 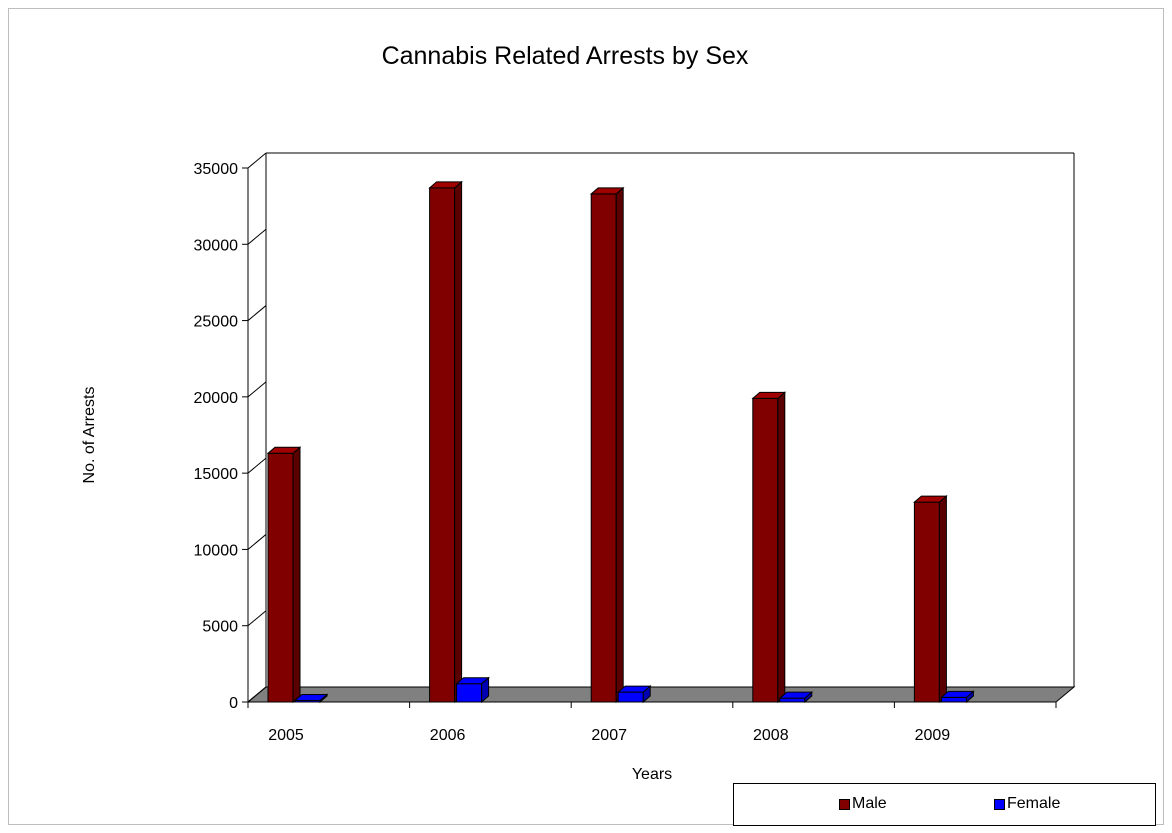 What do you see at coordinates (445, 185) in the screenshot?
I see `bar-male-2006-top` at bounding box center [445, 185].